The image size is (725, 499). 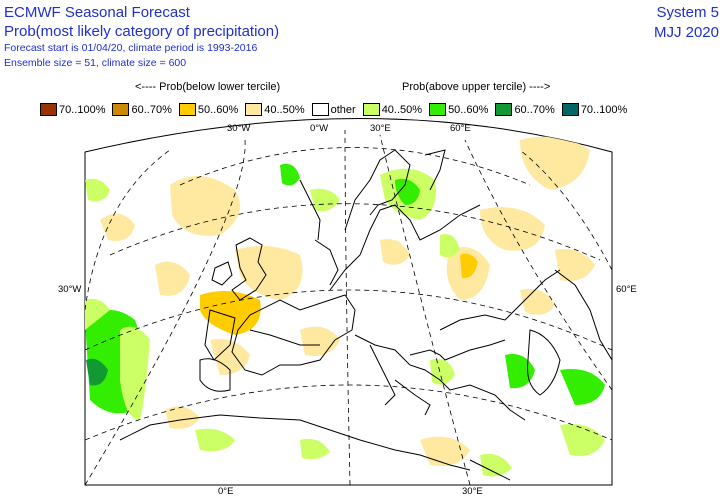 I want to click on system-label: System 5, so click(x=687, y=12).